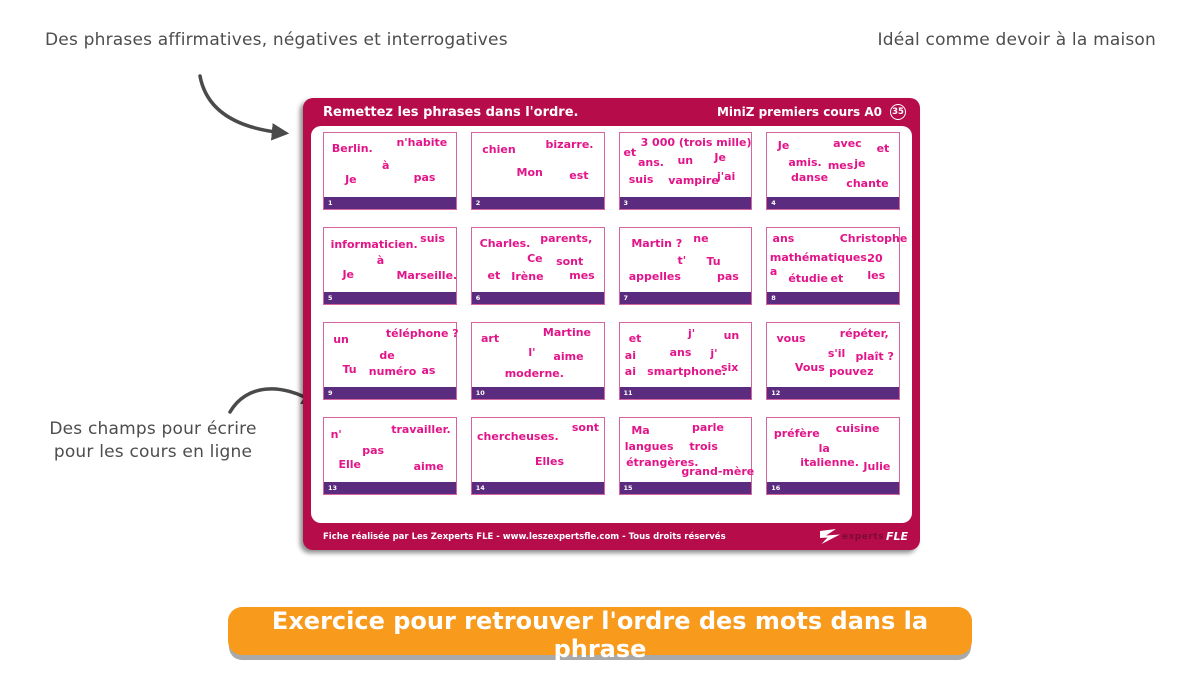 This screenshot has height=700, width=1200. I want to click on exercise-box: Martin ? ne t' Tu appelles pas 7, so click(685, 266).